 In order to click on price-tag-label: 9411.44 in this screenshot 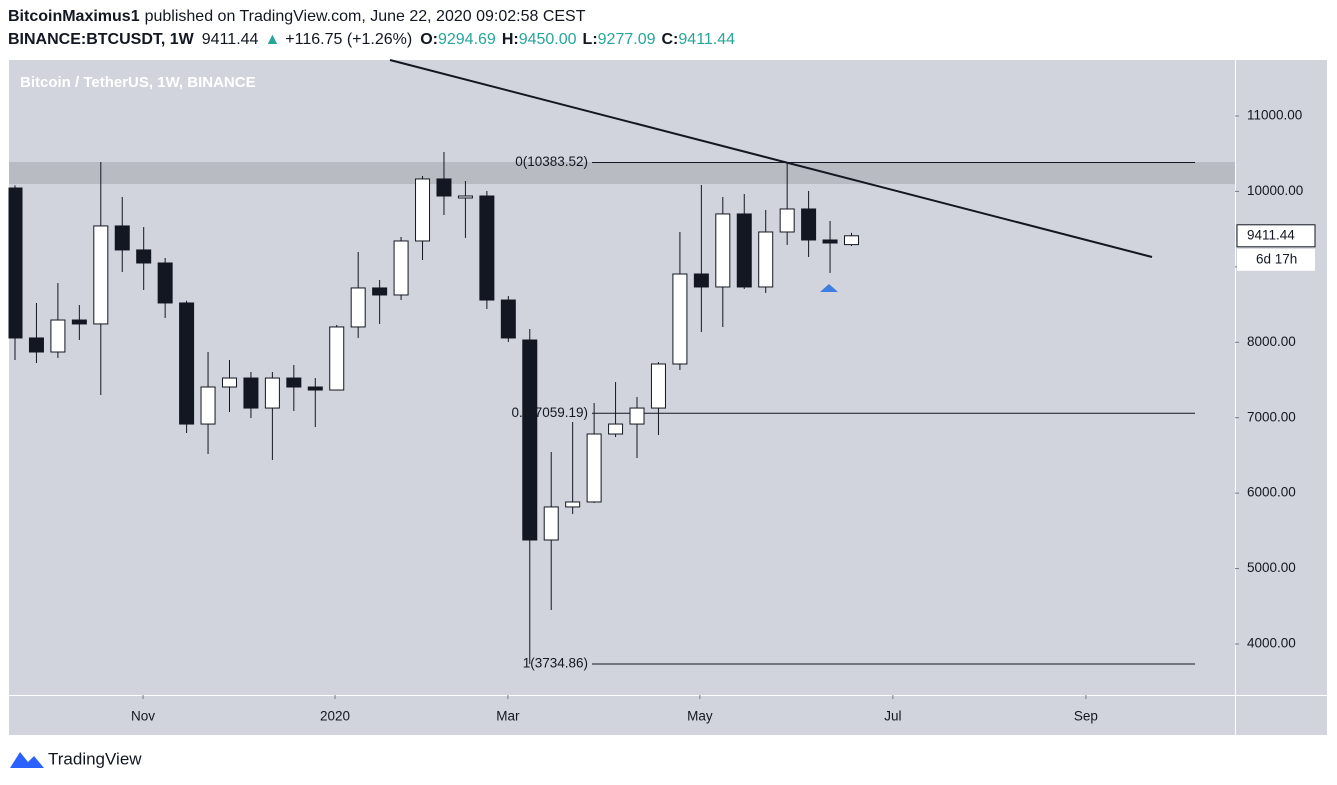, I will do `click(1271, 234)`.